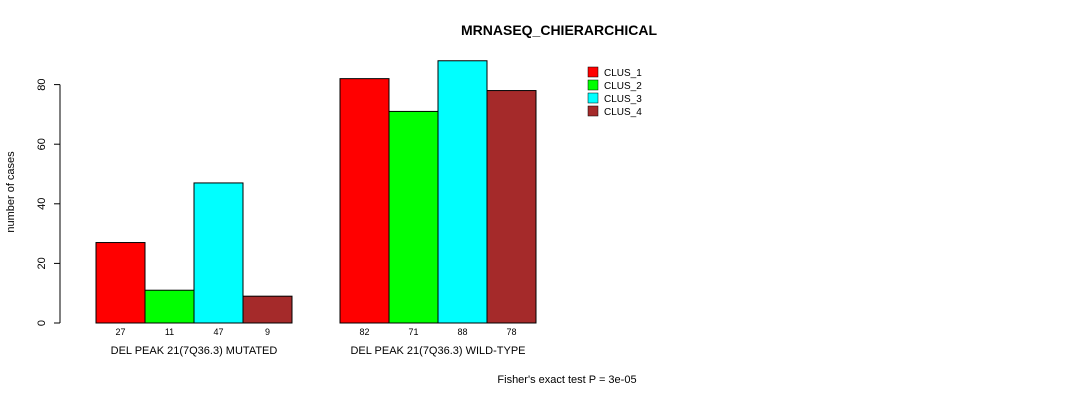  I want to click on legend-label: CLUS_2, so click(623, 86).